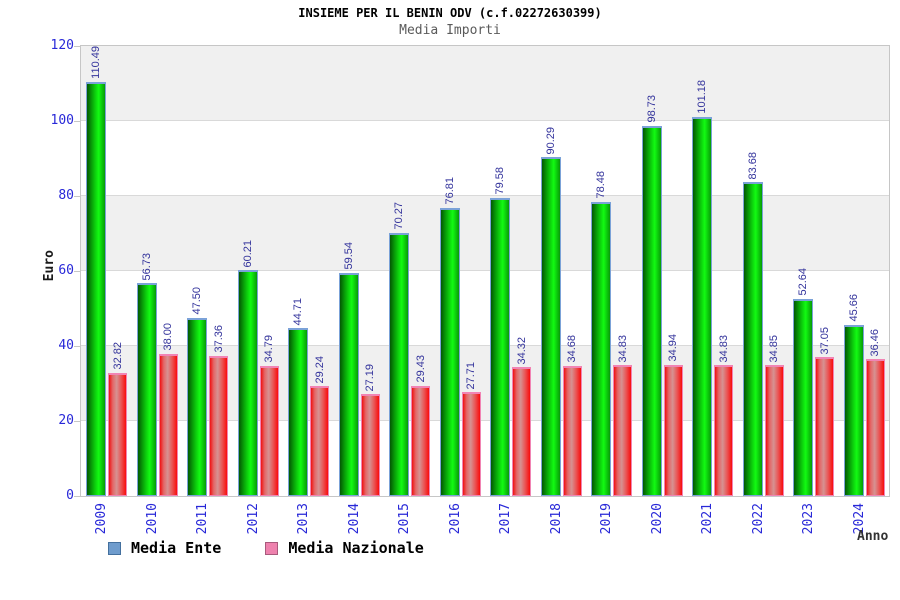  I want to click on bar-media-nazionale-2018, so click(572, 430).